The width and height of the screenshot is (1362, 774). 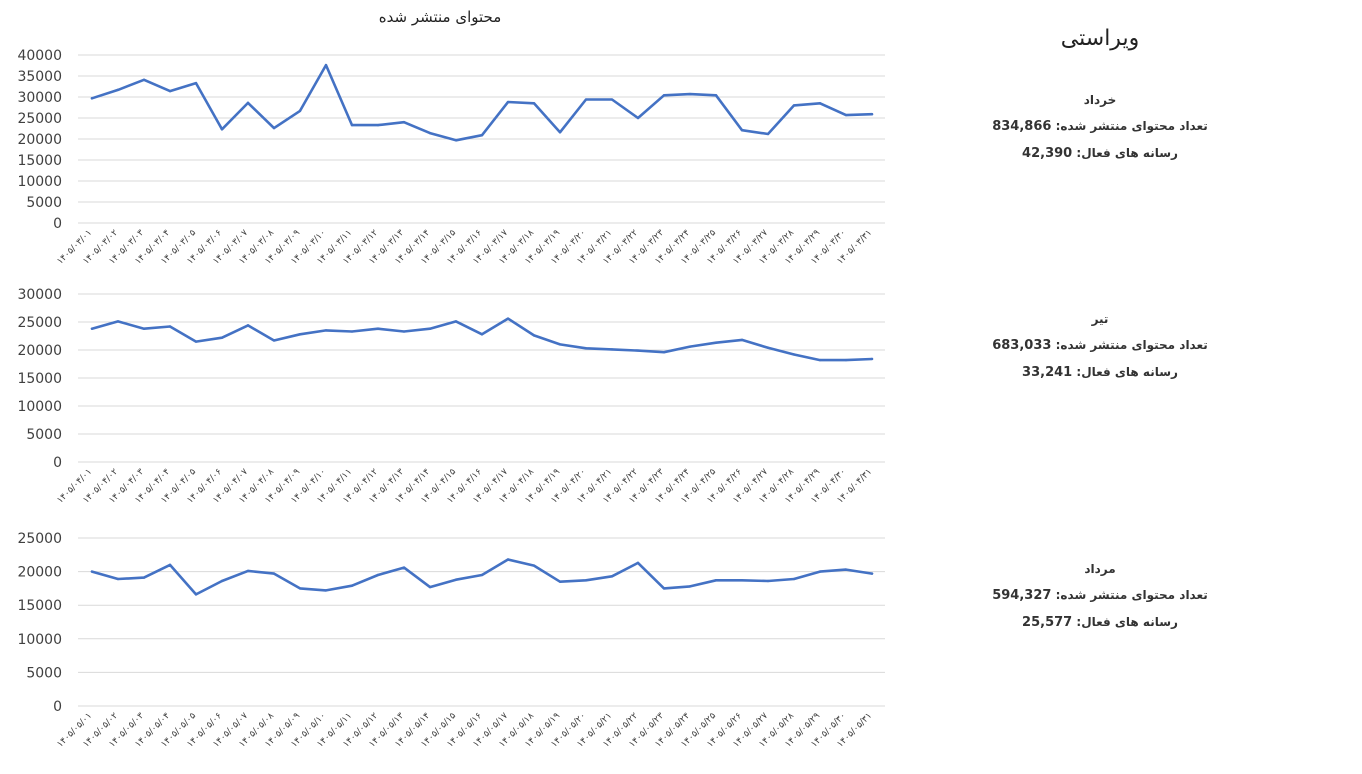 I want to click on y-tick-label: 30000, so click(x=39, y=295).